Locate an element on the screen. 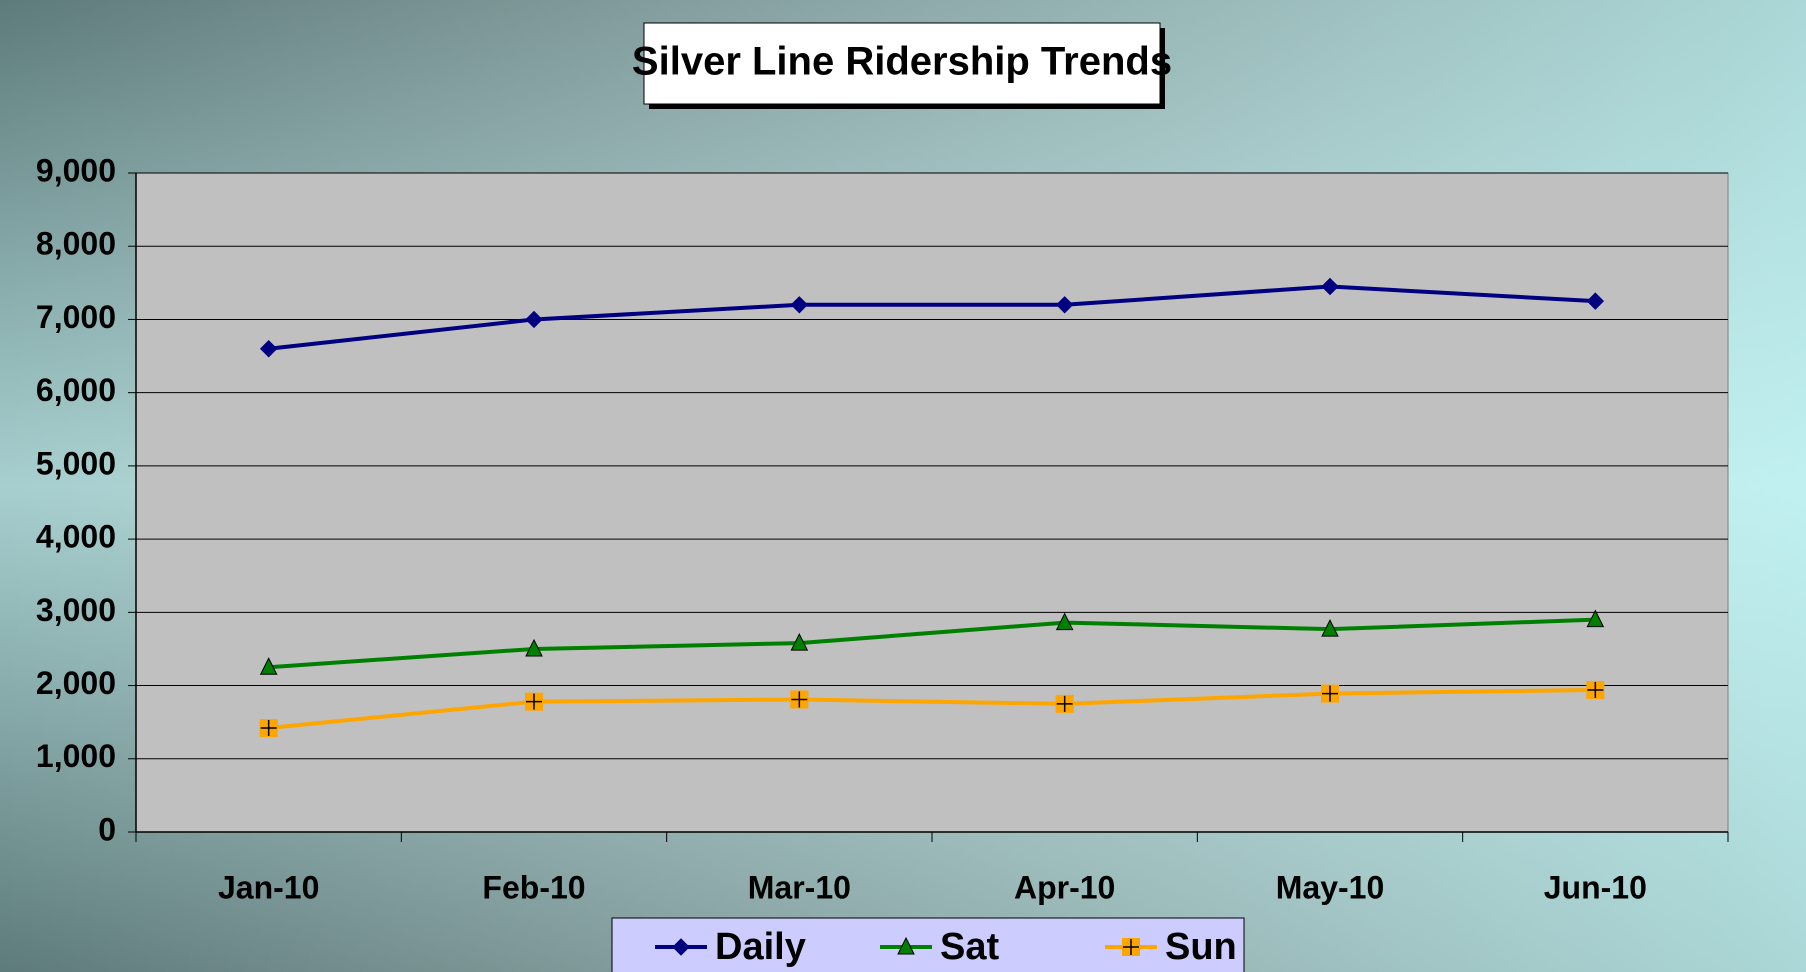  y-tick-label: 8,000 is located at coordinates (76, 244).